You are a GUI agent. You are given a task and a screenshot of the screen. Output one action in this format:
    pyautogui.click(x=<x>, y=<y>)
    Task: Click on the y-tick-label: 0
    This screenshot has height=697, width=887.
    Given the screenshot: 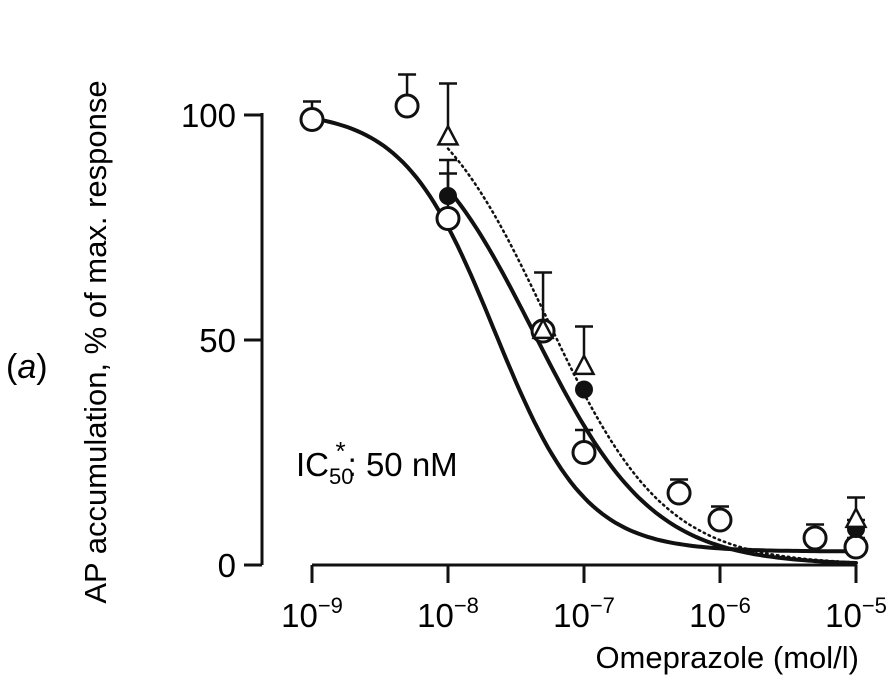 What is the action you would take?
    pyautogui.click(x=227, y=565)
    